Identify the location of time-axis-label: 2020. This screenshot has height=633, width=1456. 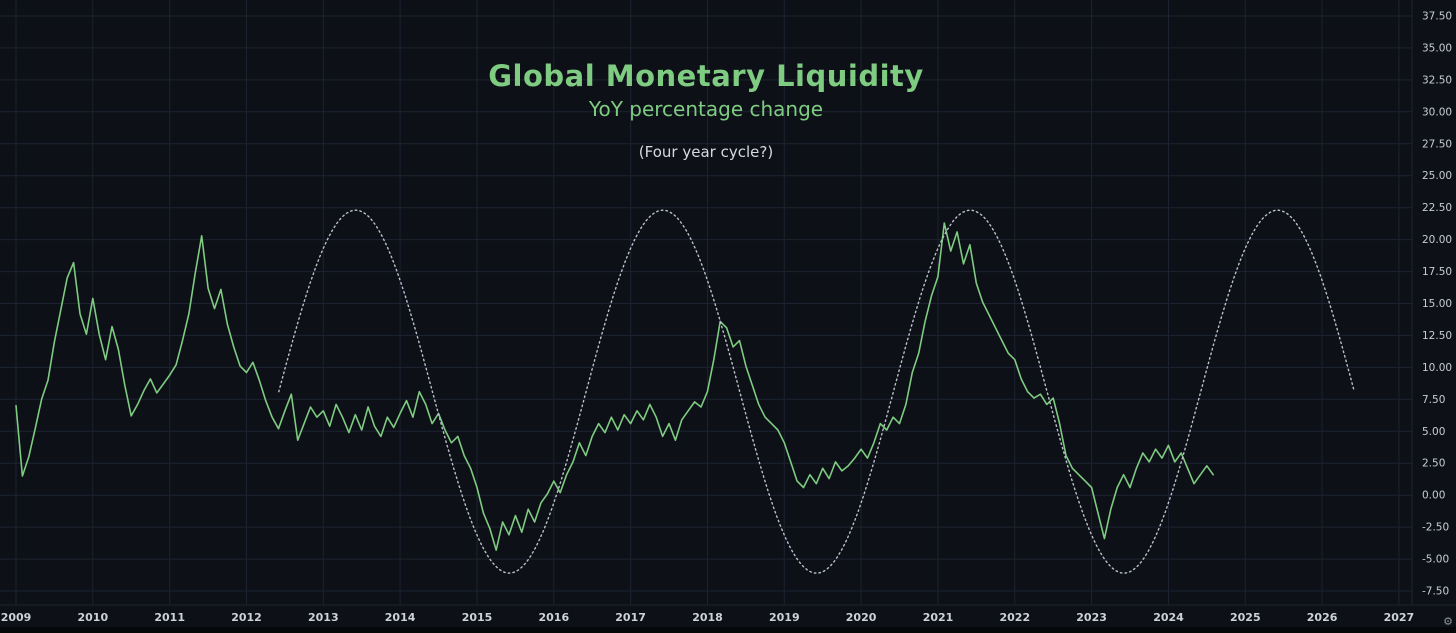
(861, 617).